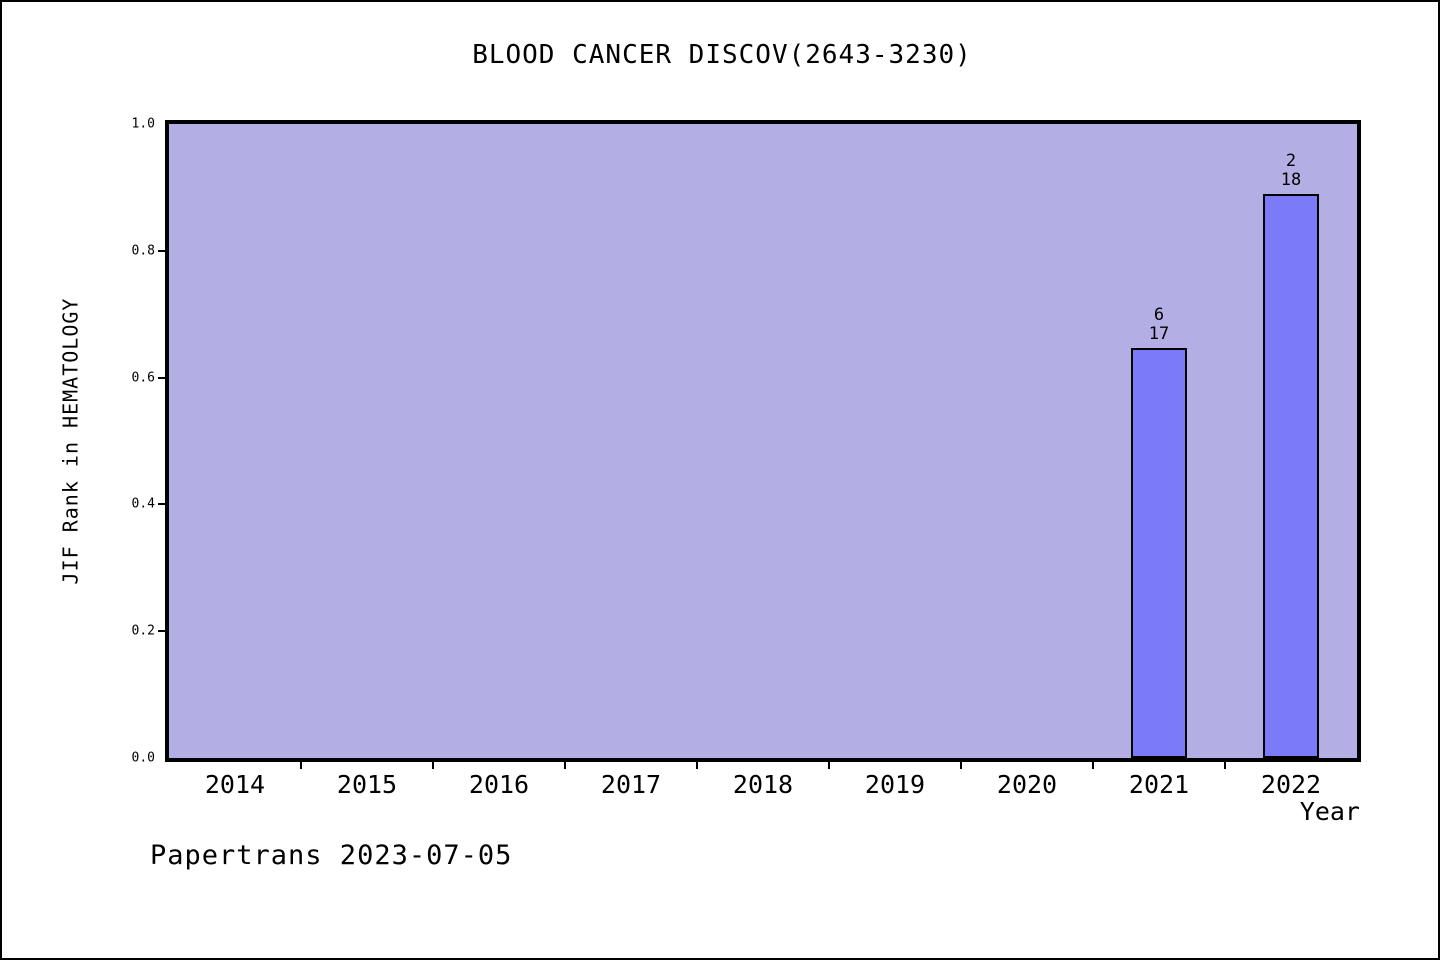  I want to click on y-axis-tick-label: 0.6, so click(143, 378).